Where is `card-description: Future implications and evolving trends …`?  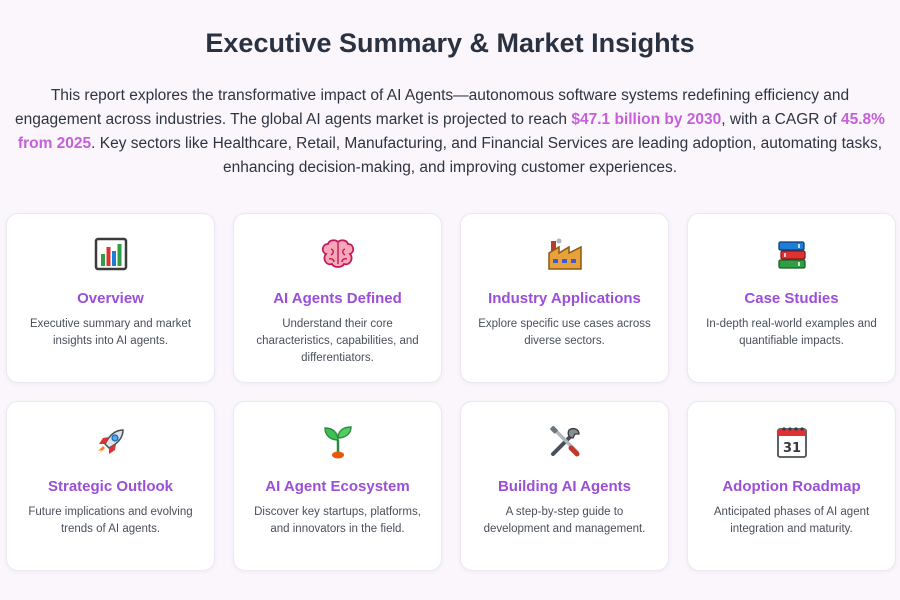
card-description: Future implications and evolving trends … is located at coordinates (110, 520).